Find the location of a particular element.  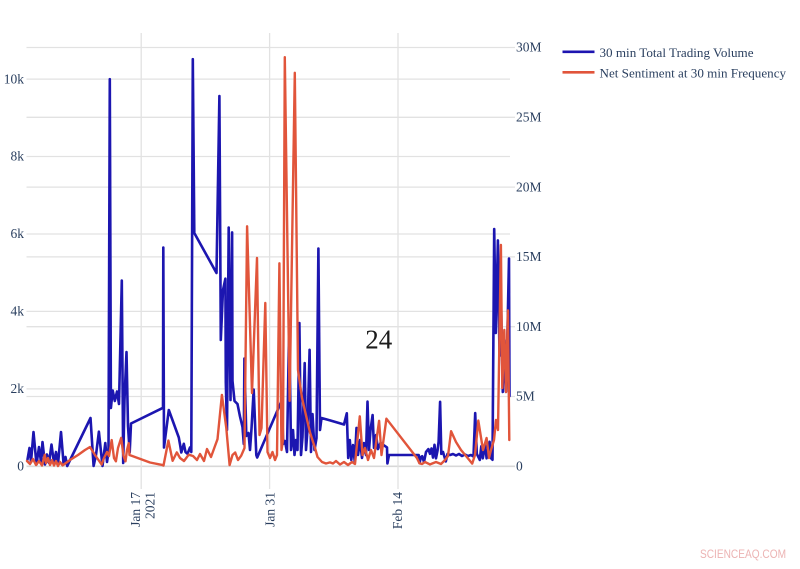

svg-text:Net Sentiment at 30 min Freque: Net Sentiment at 30 min Frequency is located at coordinates (693, 73).